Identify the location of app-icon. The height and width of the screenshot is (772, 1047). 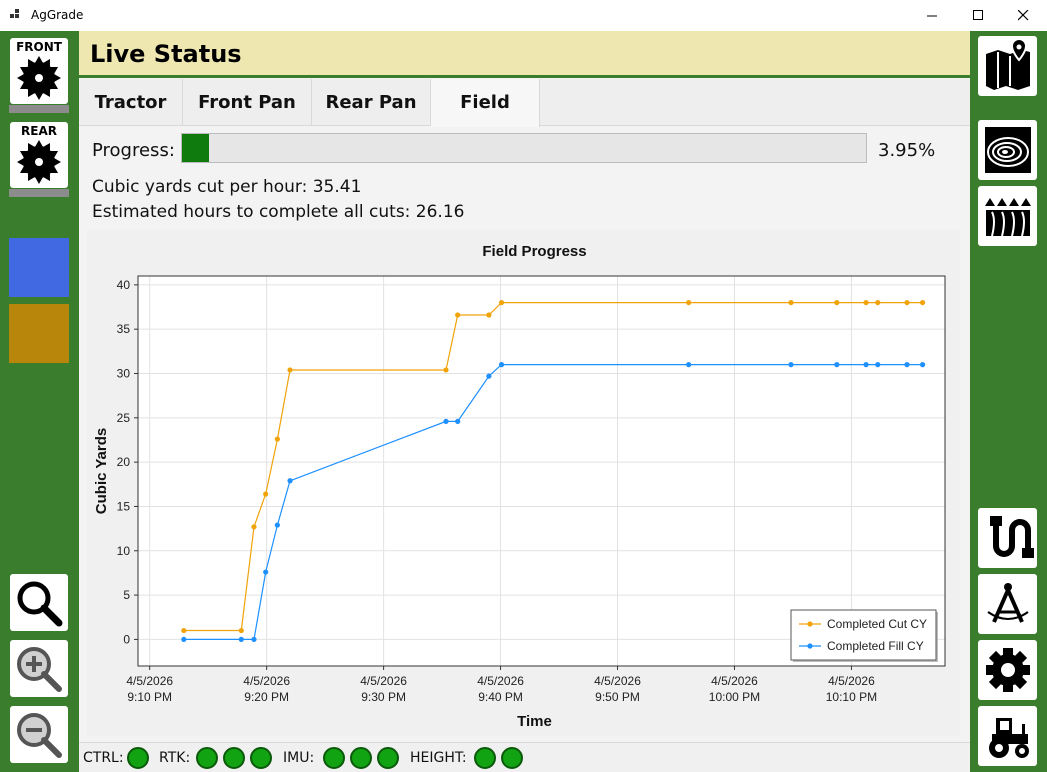
(14, 13).